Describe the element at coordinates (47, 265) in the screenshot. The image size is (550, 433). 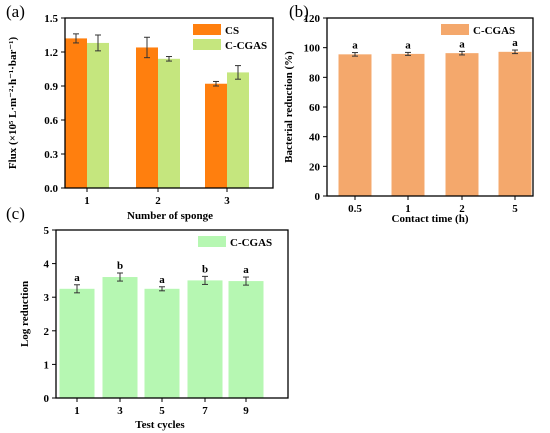
I see `y-tick-label: 4` at that location.